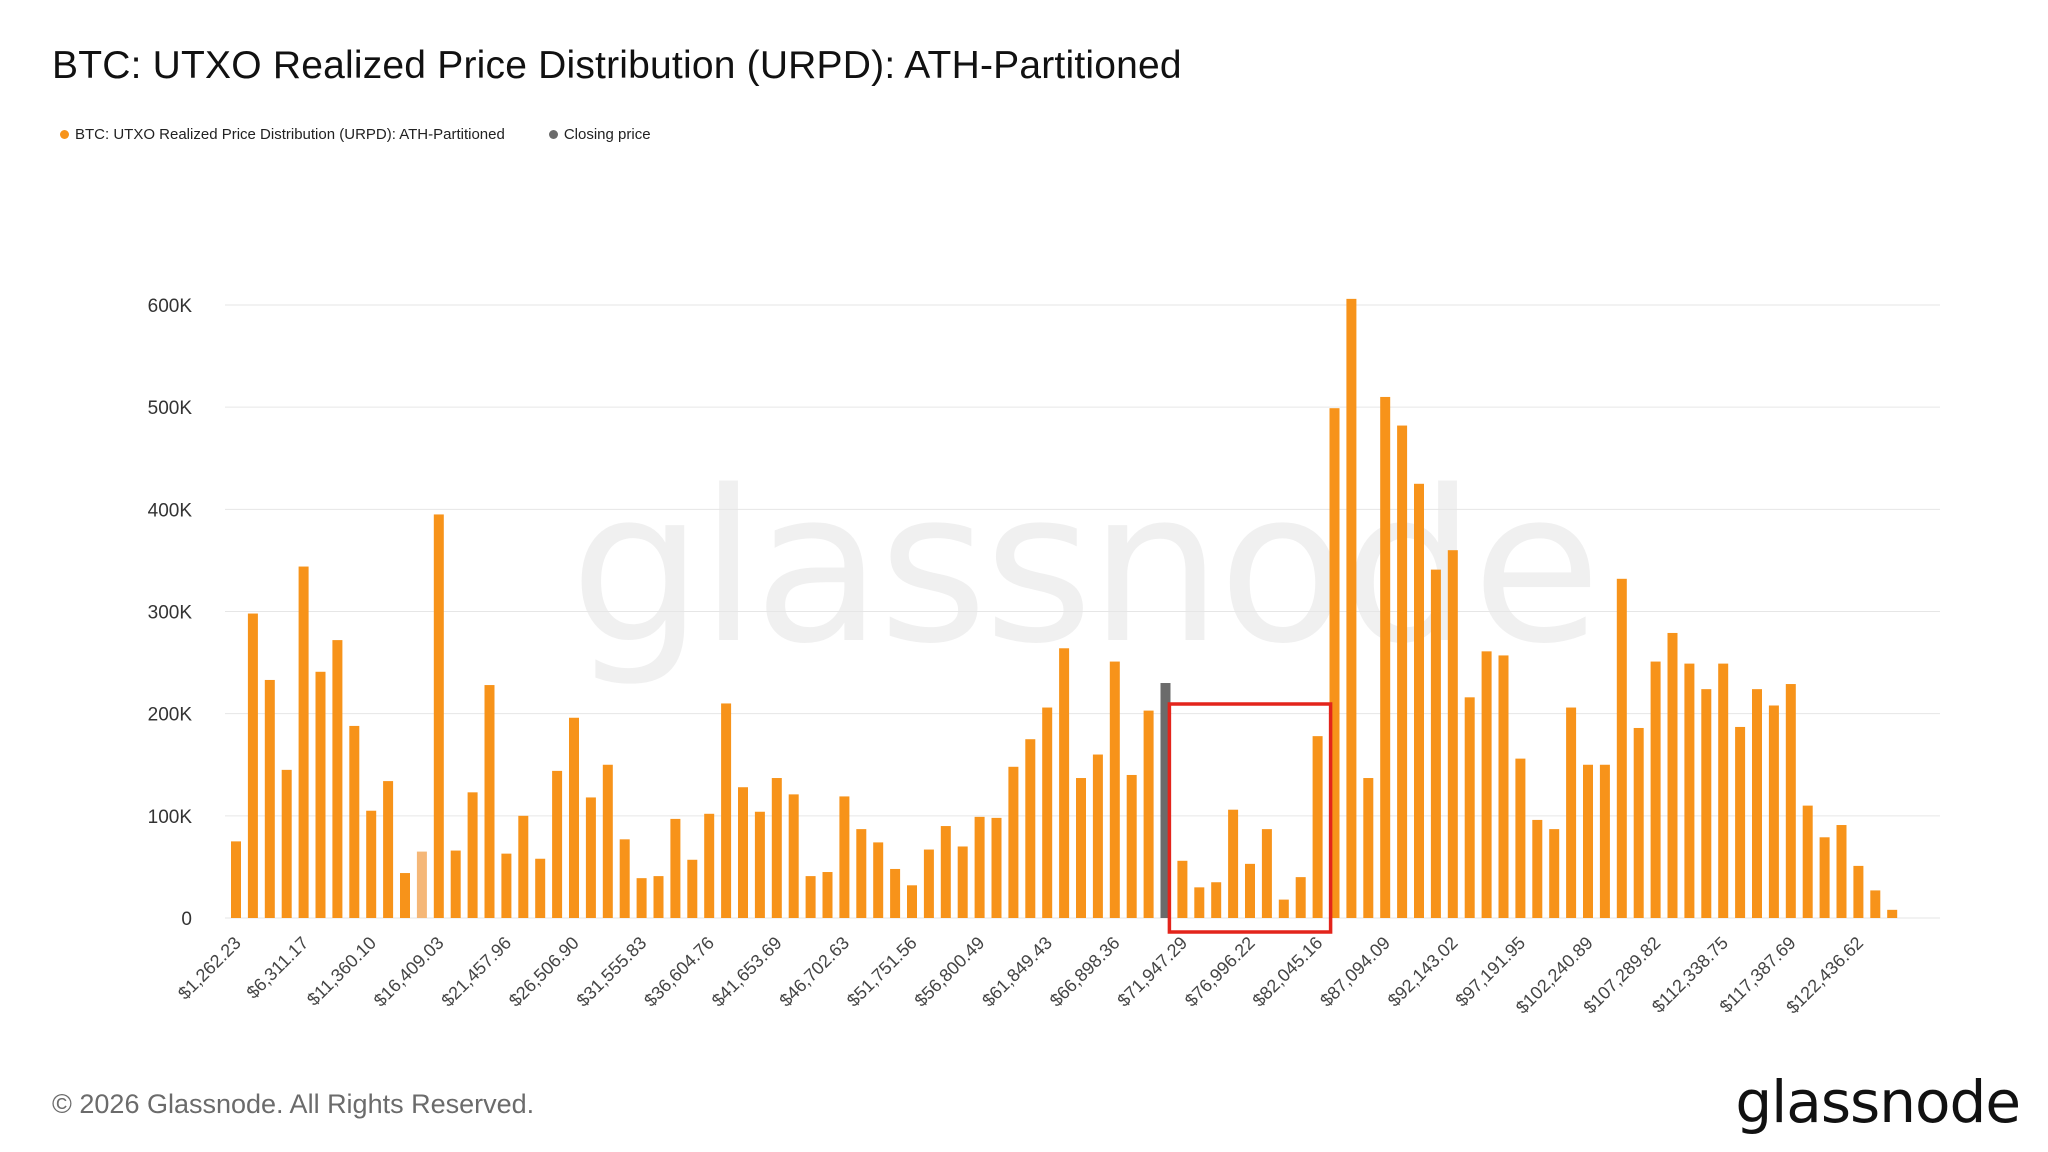 This screenshot has height=1152, width=2048. I want to click on y-axis-labels: 0 100K 200K 300K 400K 500K 600K, so click(170, 613).